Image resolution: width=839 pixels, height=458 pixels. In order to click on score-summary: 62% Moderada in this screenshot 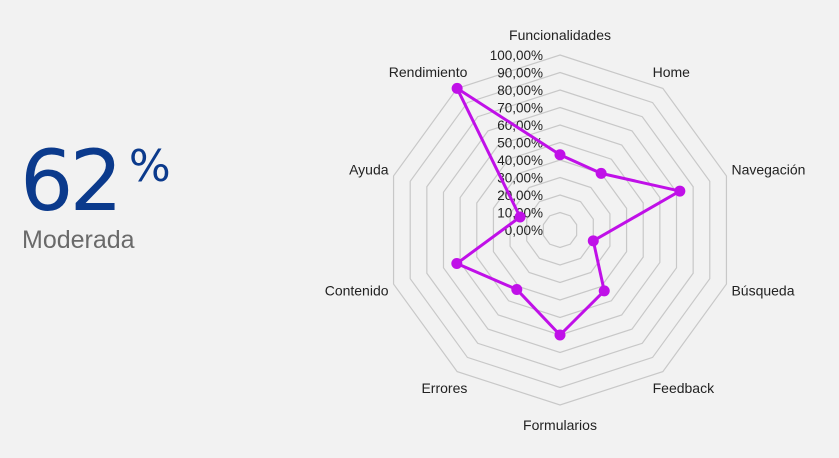, I will do `click(95, 195)`.